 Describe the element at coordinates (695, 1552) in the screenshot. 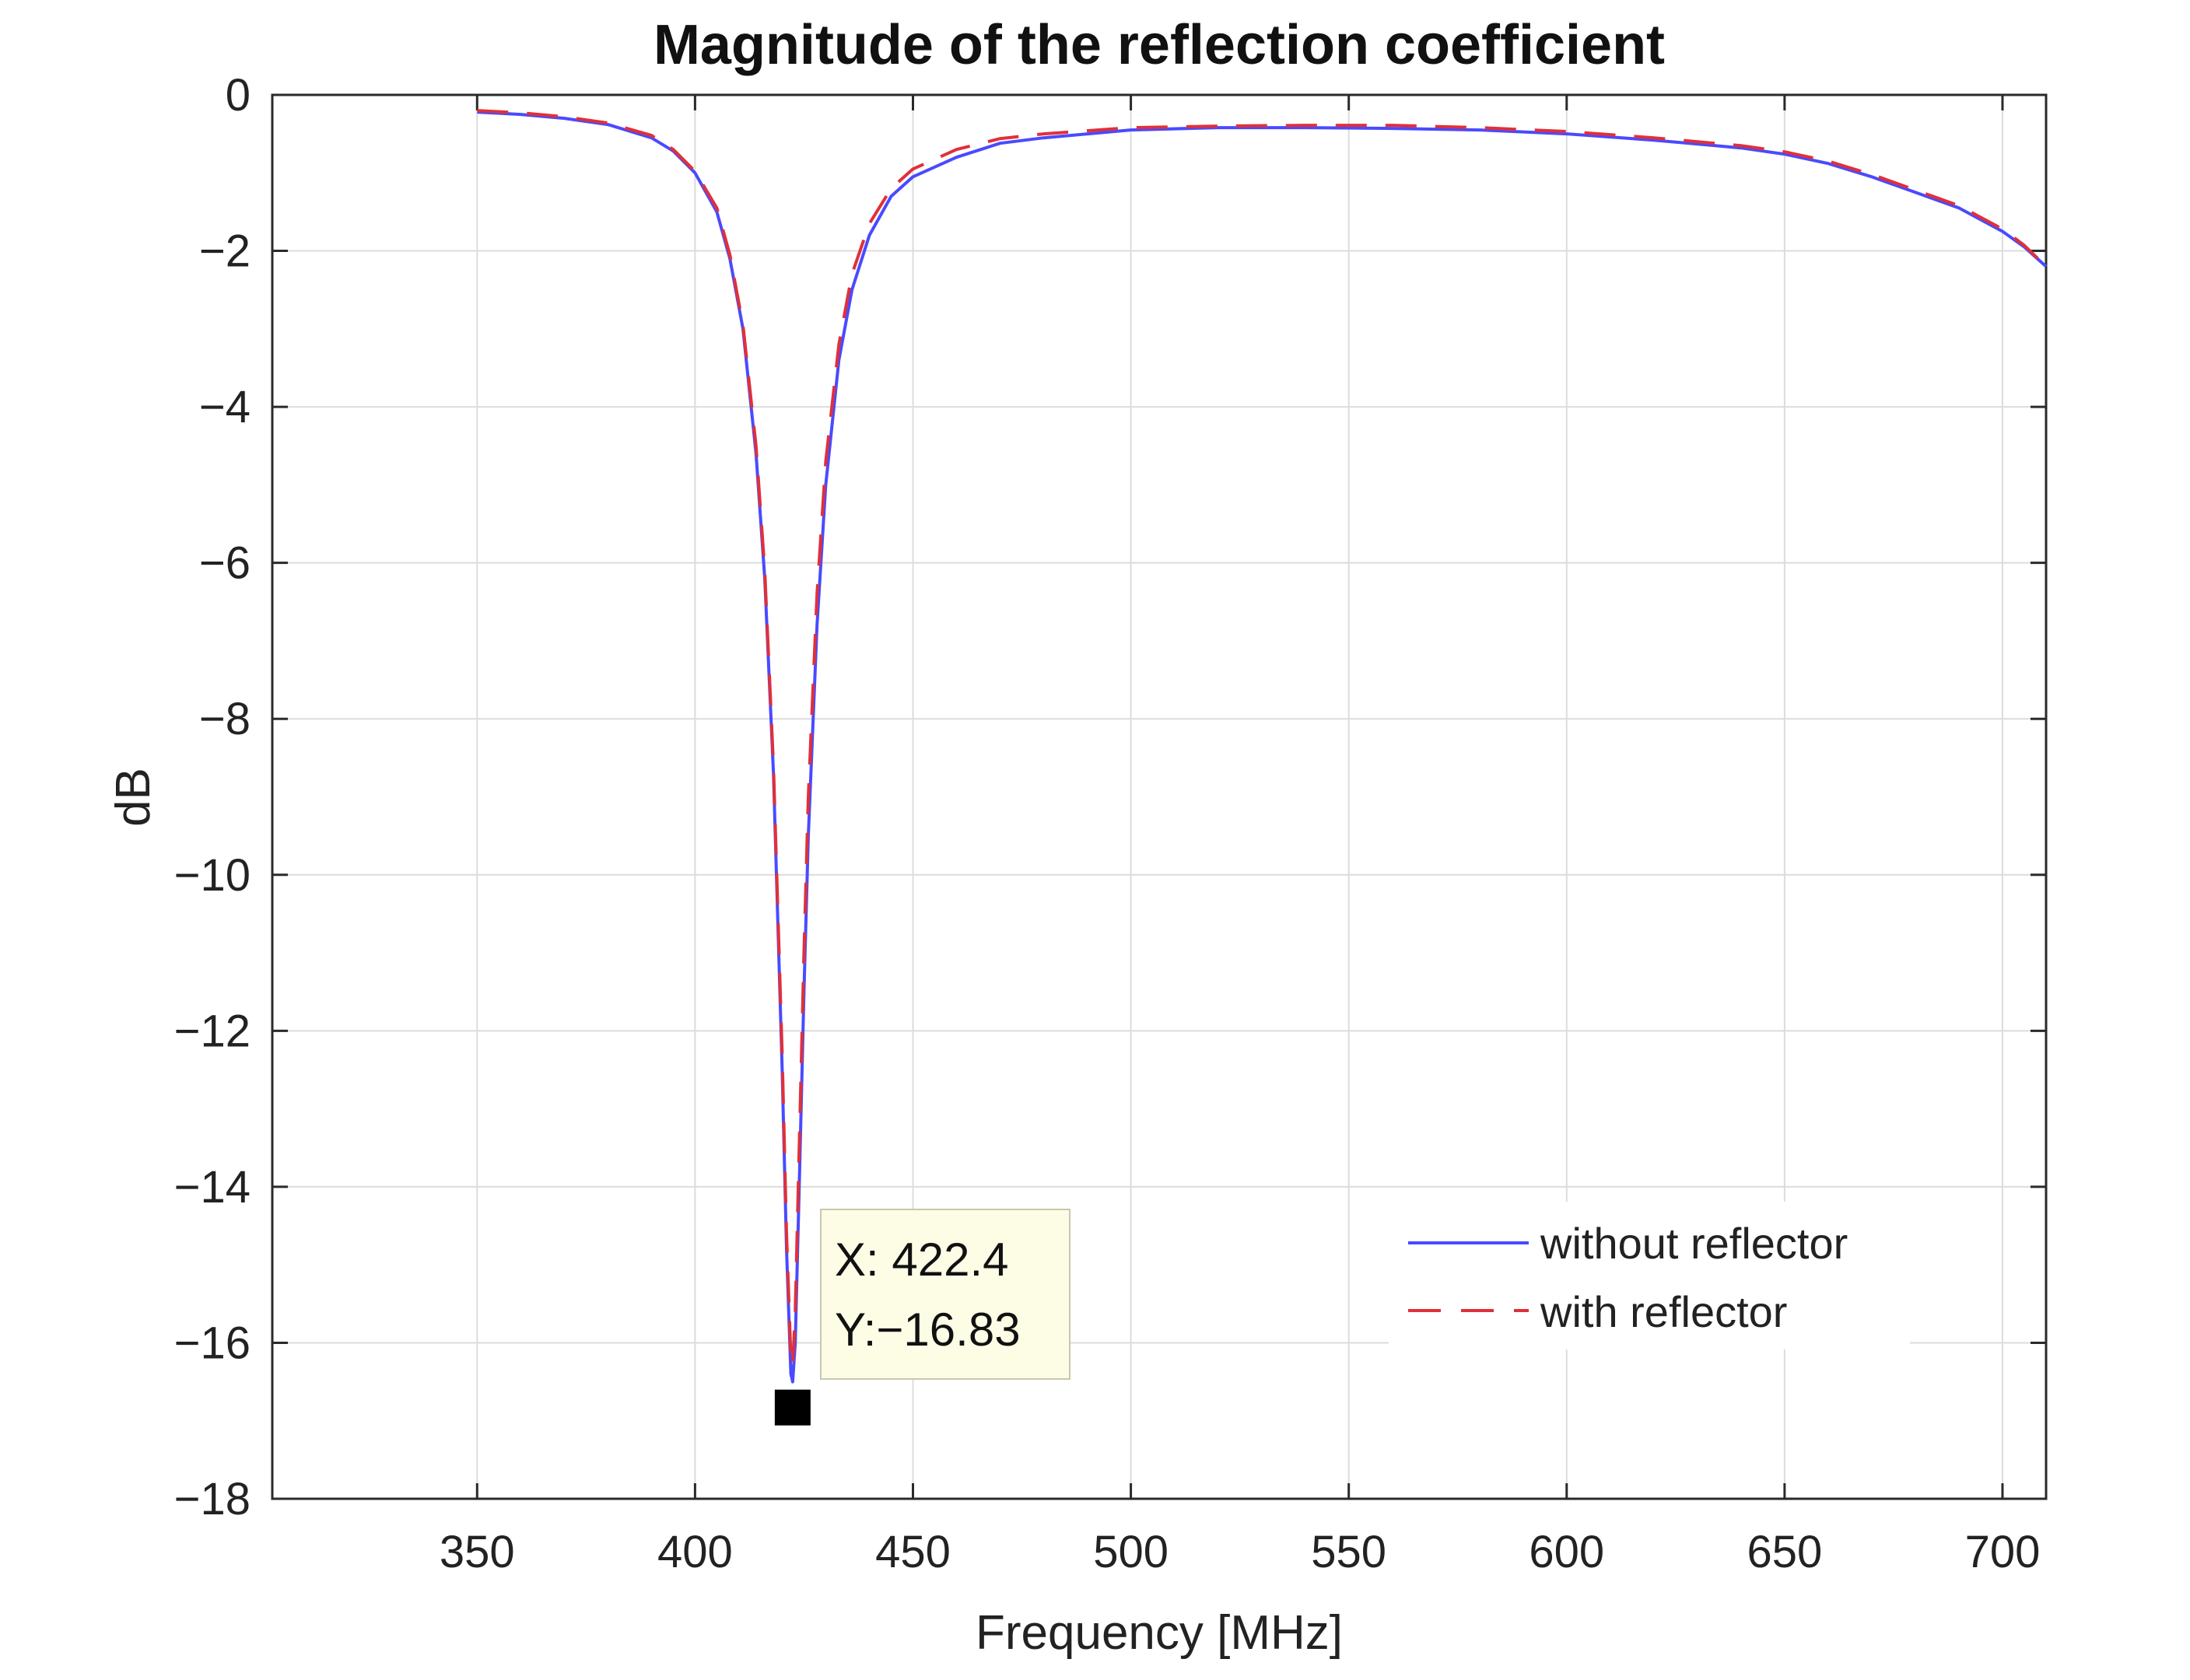

I see `x-tick-label: 400` at that location.